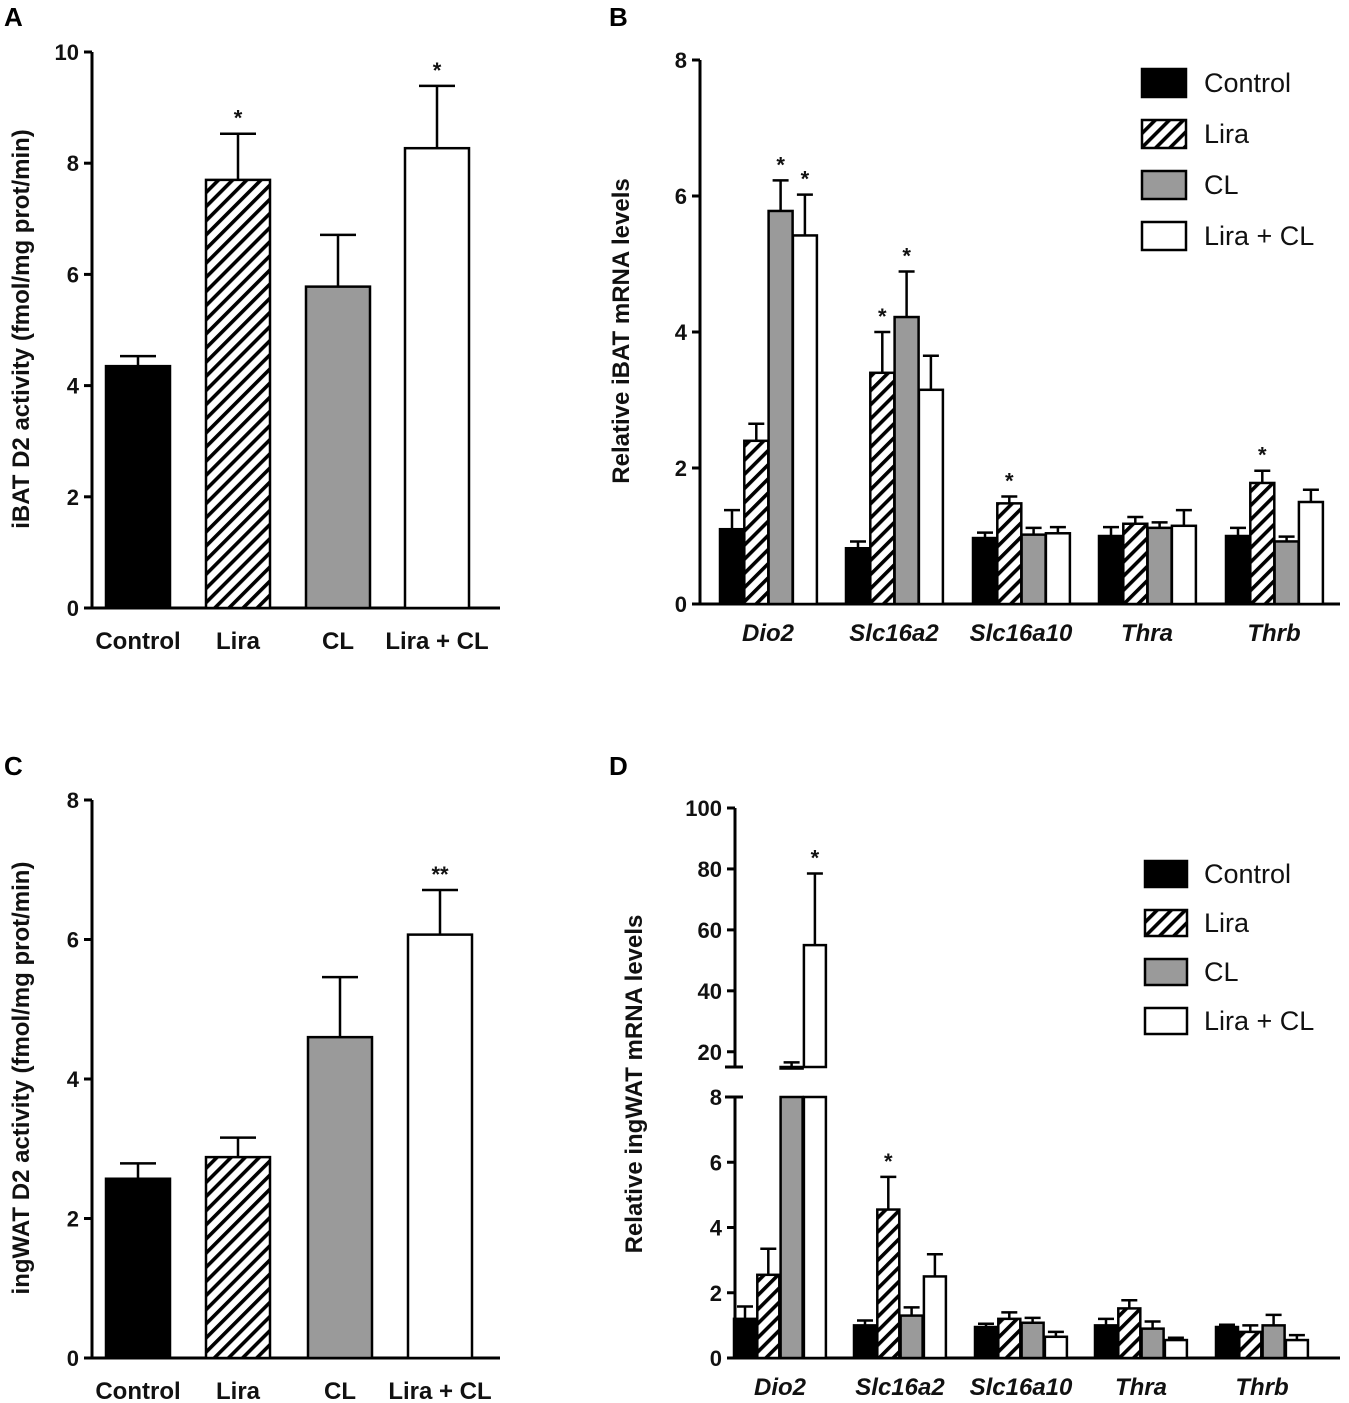 The height and width of the screenshot is (1403, 1349). Describe the element at coordinates (791, 1227) in the screenshot. I see `bar-cl-lower` at that location.